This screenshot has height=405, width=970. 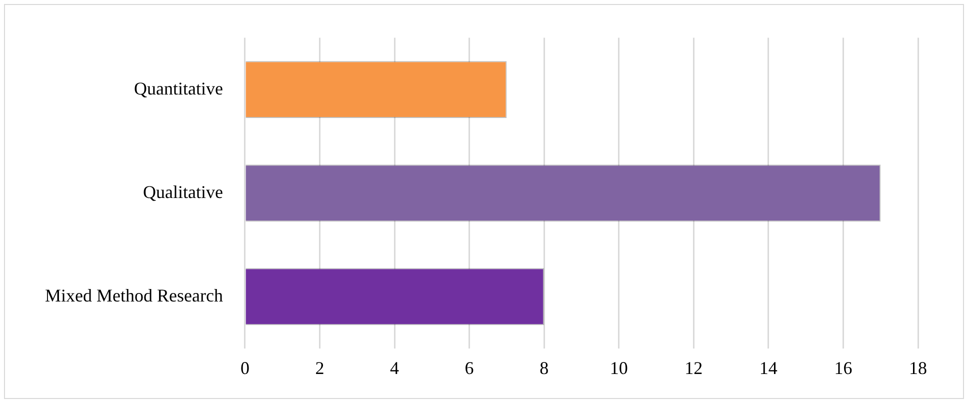 What do you see at coordinates (619, 368) in the screenshot?
I see `x-tick-label: 10` at bounding box center [619, 368].